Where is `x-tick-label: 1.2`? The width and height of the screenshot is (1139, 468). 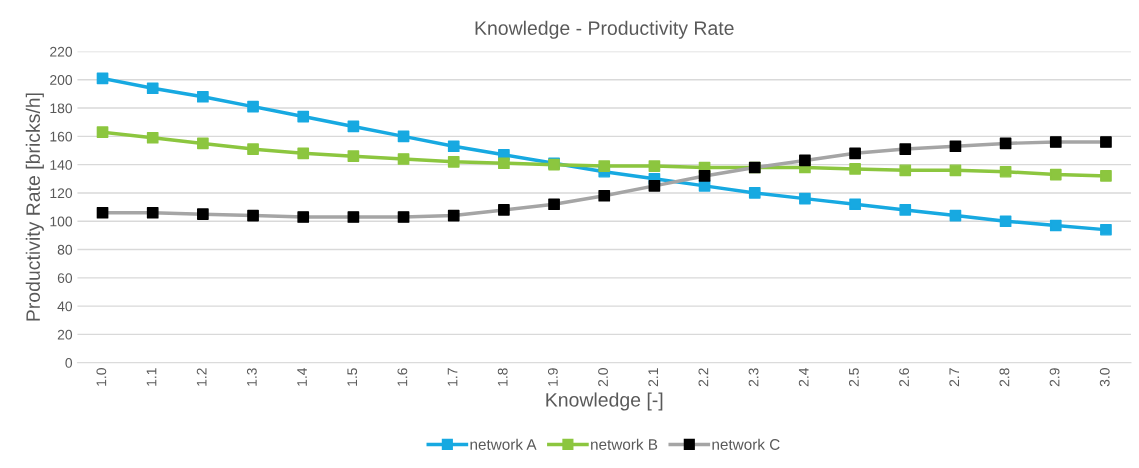 x-tick-label: 1.2 is located at coordinates (201, 377).